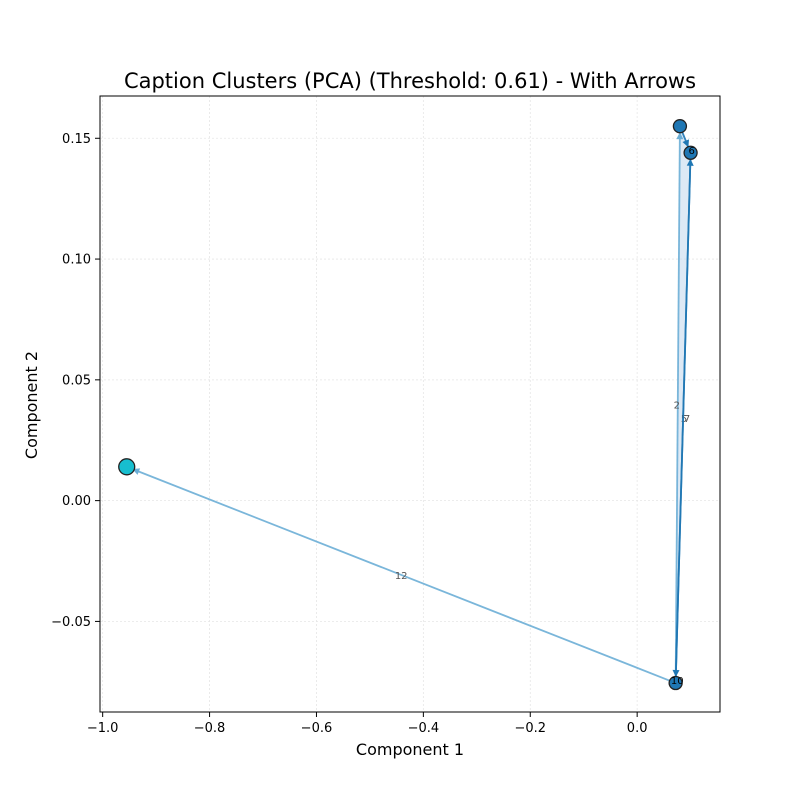  What do you see at coordinates (76, 139) in the screenshot?
I see `y-tick-label: 0.15` at bounding box center [76, 139].